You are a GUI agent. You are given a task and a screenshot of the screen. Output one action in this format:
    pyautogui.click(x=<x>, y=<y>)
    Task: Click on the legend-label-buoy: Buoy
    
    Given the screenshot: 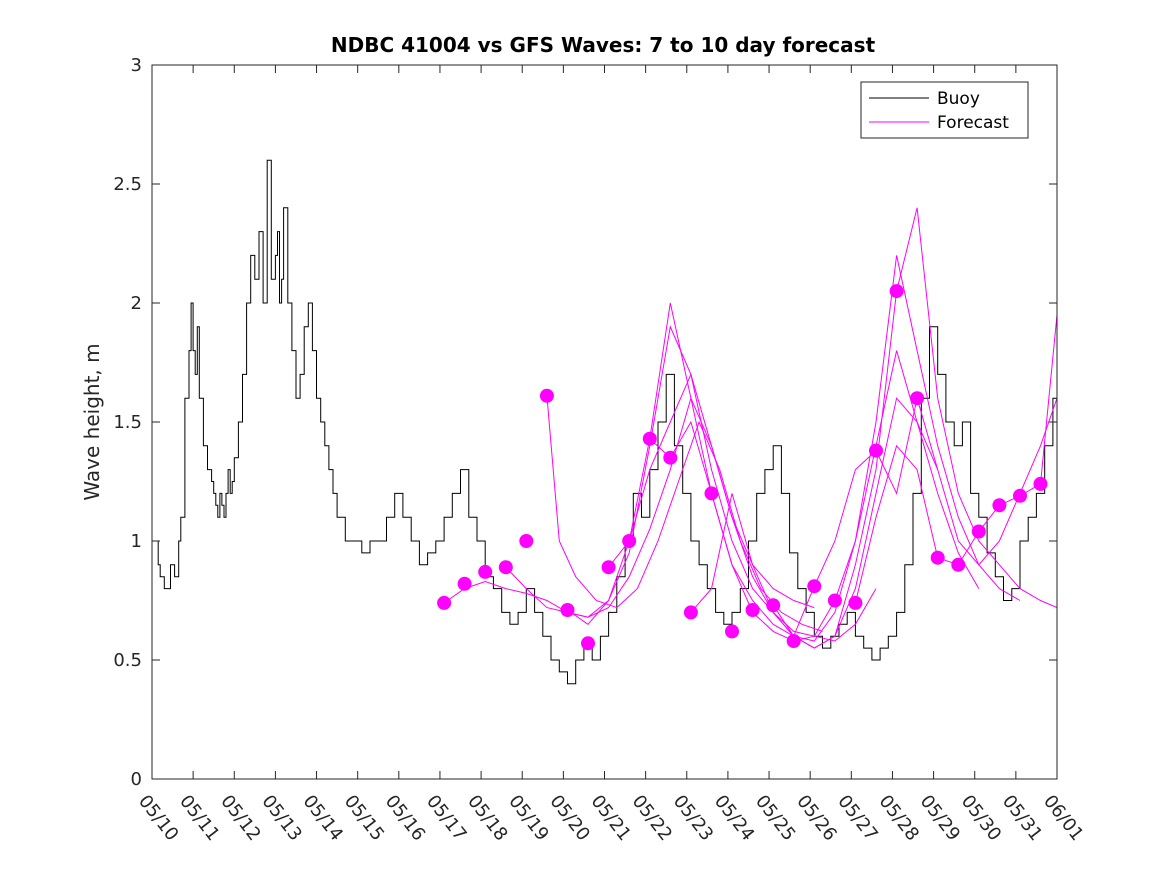 What is the action you would take?
    pyautogui.click(x=958, y=99)
    